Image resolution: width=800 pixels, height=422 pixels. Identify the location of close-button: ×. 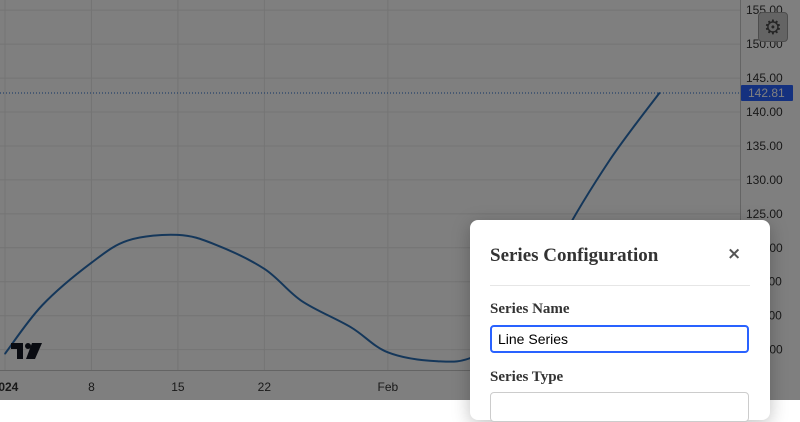
(734, 254).